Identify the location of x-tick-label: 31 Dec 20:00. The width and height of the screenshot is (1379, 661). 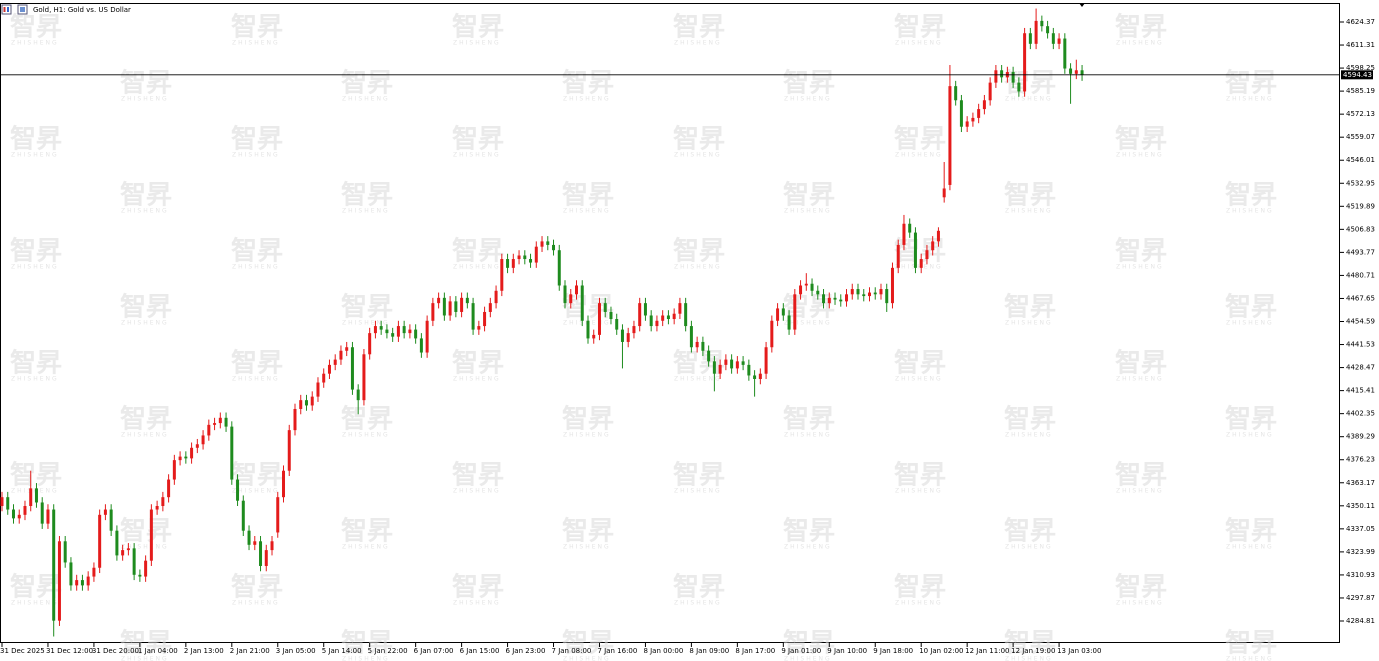
(115, 651).